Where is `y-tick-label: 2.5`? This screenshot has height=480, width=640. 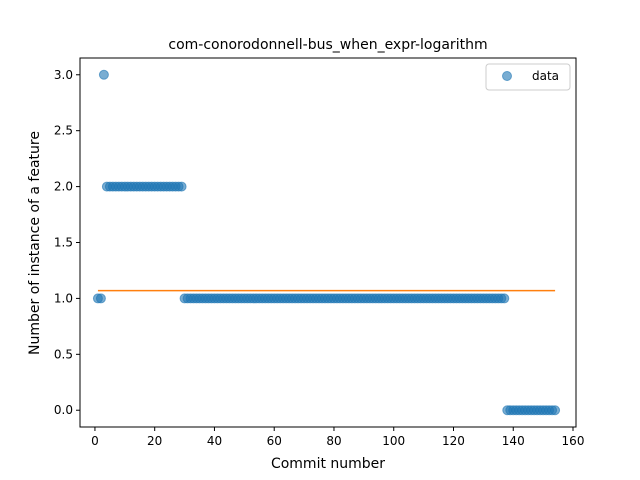 y-tick-label: 2.5 is located at coordinates (63, 131).